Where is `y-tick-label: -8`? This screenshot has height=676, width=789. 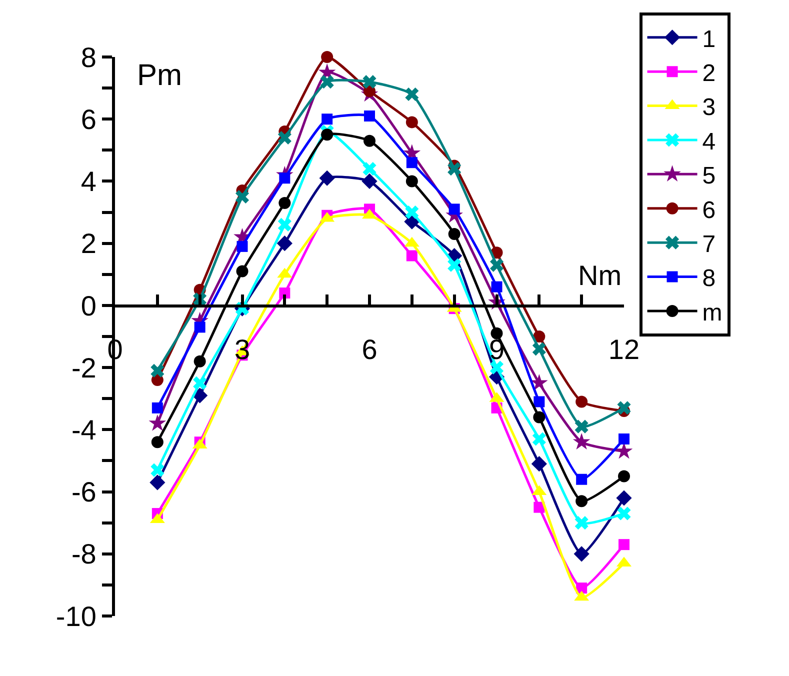 y-tick-label: -8 is located at coordinates (83, 554).